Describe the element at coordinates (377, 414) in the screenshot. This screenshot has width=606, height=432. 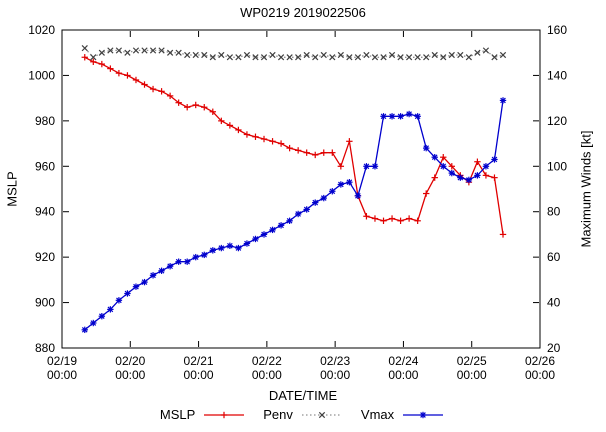
I see `legend-label: Vmax` at that location.